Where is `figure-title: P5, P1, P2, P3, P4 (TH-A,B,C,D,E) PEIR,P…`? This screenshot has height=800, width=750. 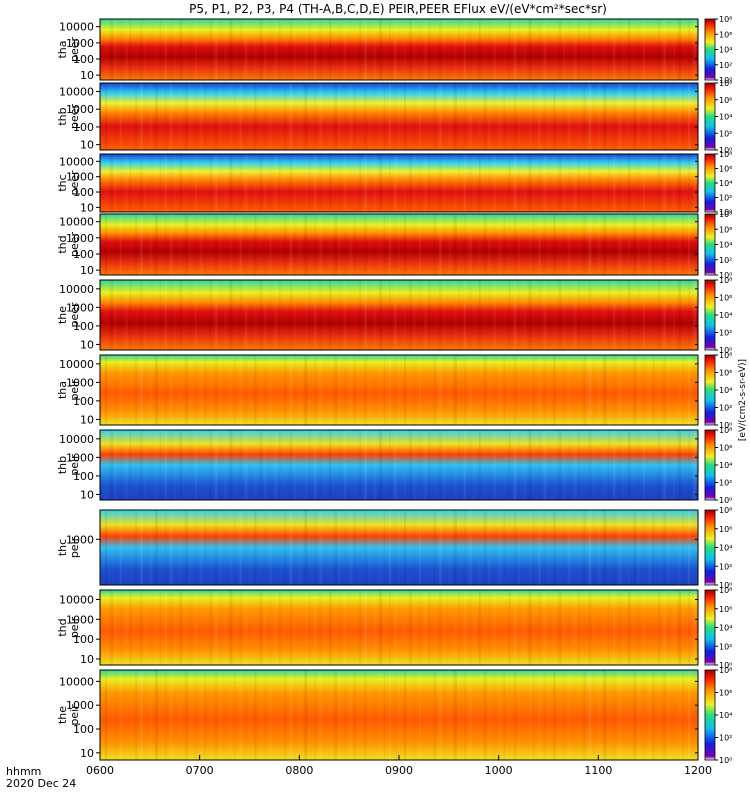 figure-title: P5, P1, P2, P3, P4 (TH-A,B,C,D,E) PEIR,P… is located at coordinates (398, 9).